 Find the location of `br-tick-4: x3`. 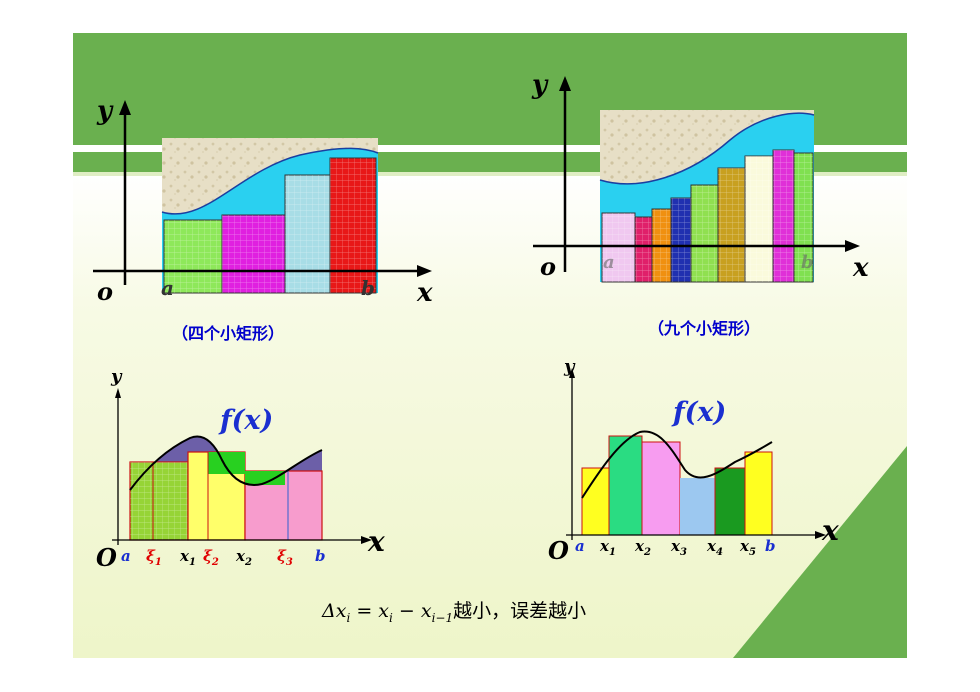

br-tick-4: x3 is located at coordinates (679, 547).